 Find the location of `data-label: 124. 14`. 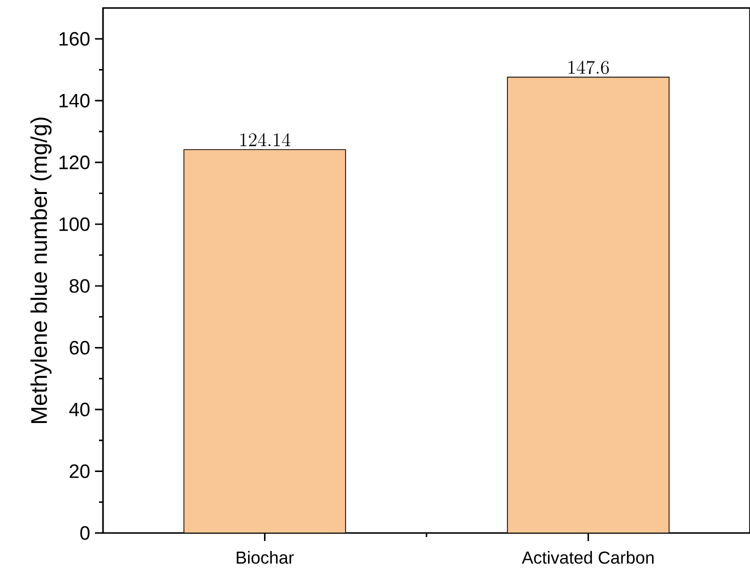

data-label: 124. 14 is located at coordinates (265, 139).